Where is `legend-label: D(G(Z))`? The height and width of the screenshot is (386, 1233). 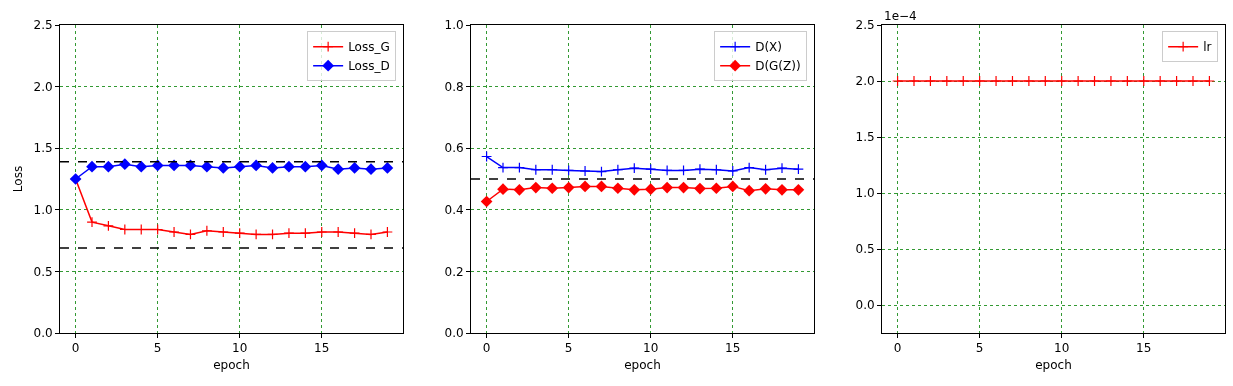 legend-label: D(G(Z)) is located at coordinates (778, 66).